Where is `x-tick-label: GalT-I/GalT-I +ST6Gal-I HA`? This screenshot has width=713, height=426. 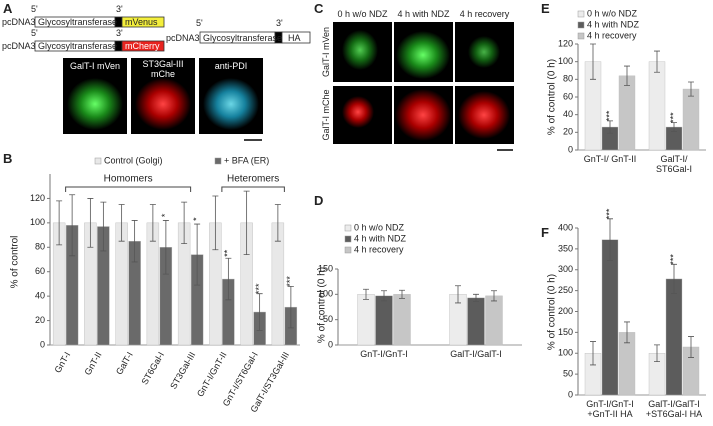 x-tick-label: GalT-I/GalT-I +ST6Gal-I HA is located at coordinates (674, 409).